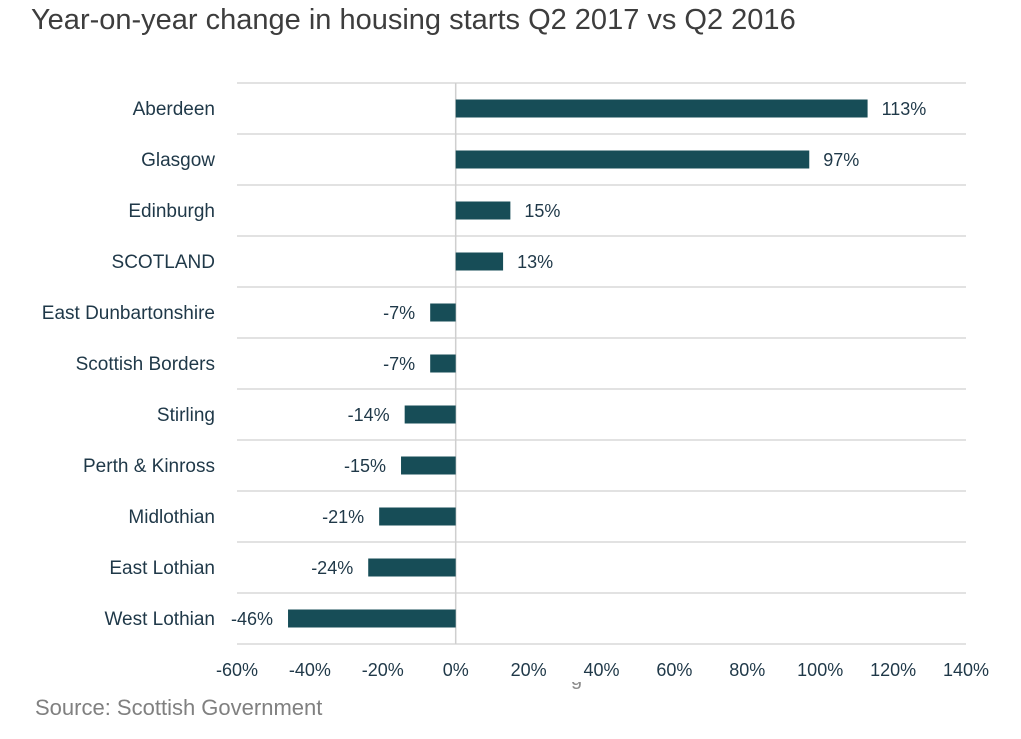 This screenshot has height=739, width=1021. What do you see at coordinates (145, 364) in the screenshot?
I see `category-label-scottish-borders: Scottish Borders` at bounding box center [145, 364].